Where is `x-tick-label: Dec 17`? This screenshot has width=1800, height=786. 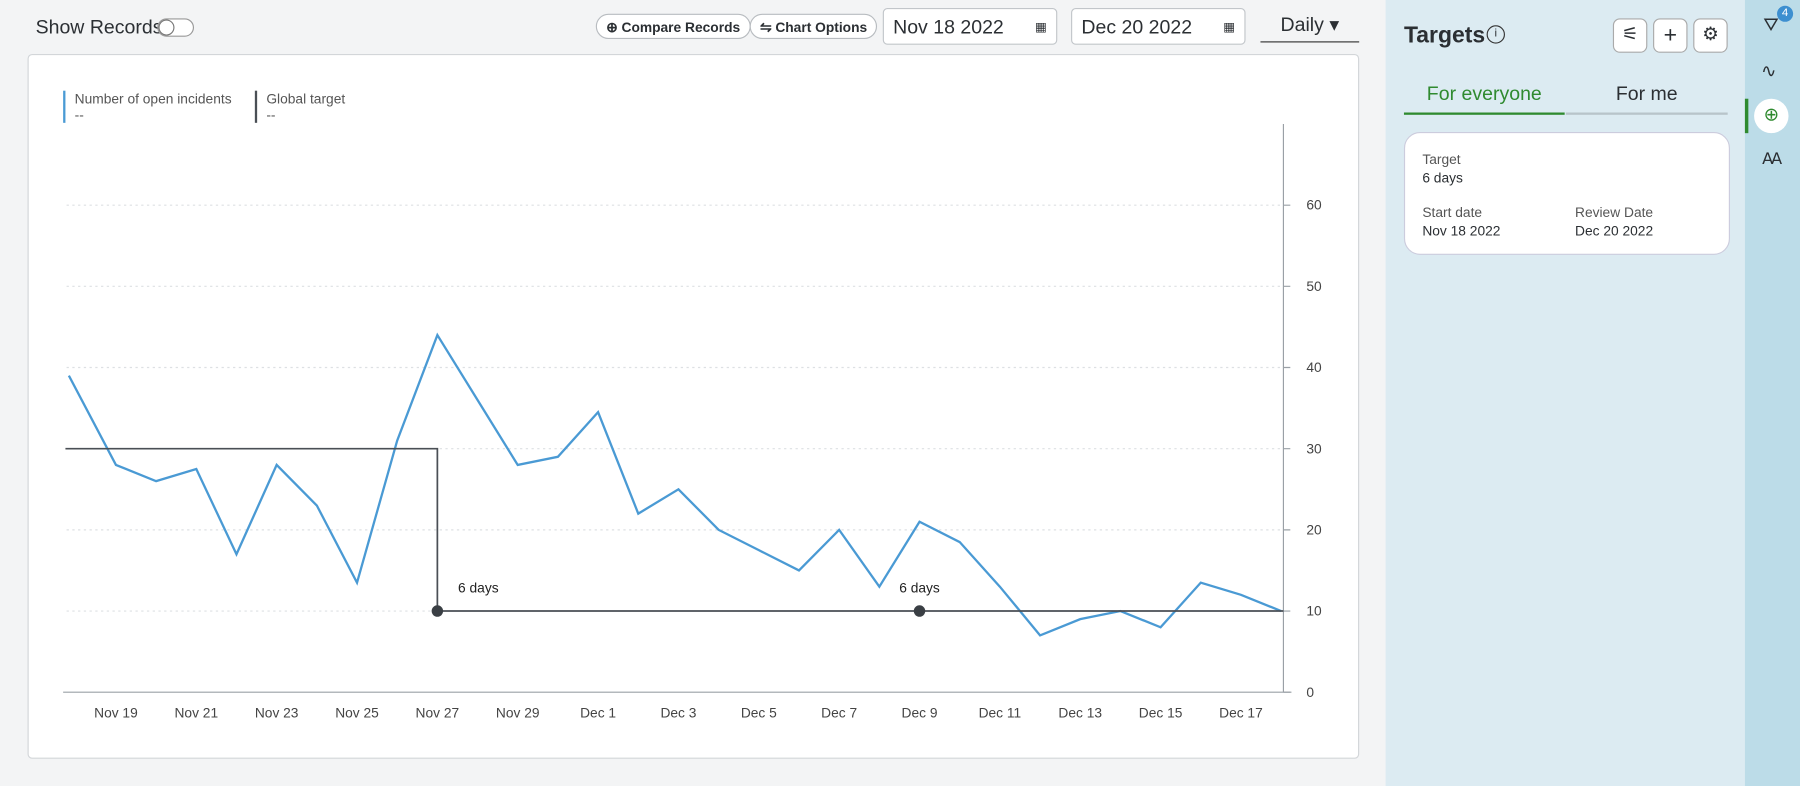 x-tick-label: Dec 17 is located at coordinates (1241, 712).